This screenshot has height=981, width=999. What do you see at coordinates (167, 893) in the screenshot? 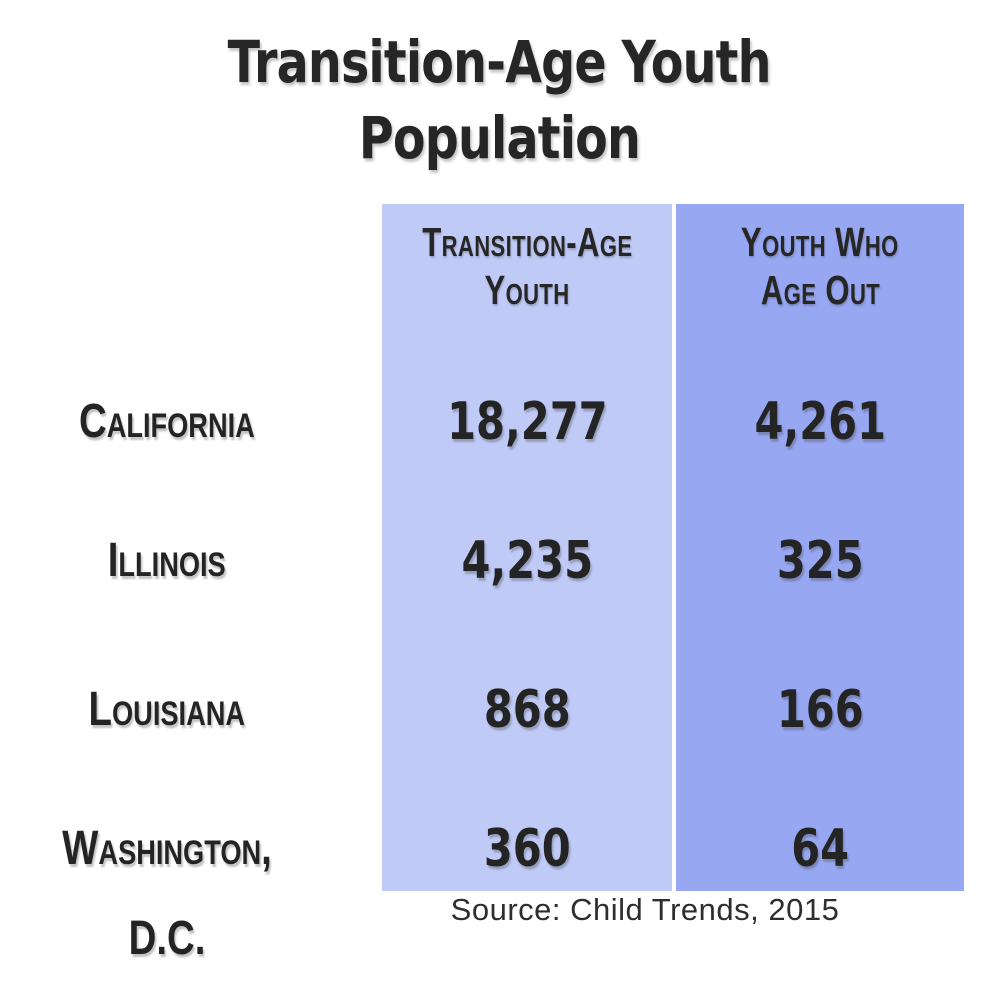
I see `state-label-washington-dc: Washington, D.C.` at bounding box center [167, 893].